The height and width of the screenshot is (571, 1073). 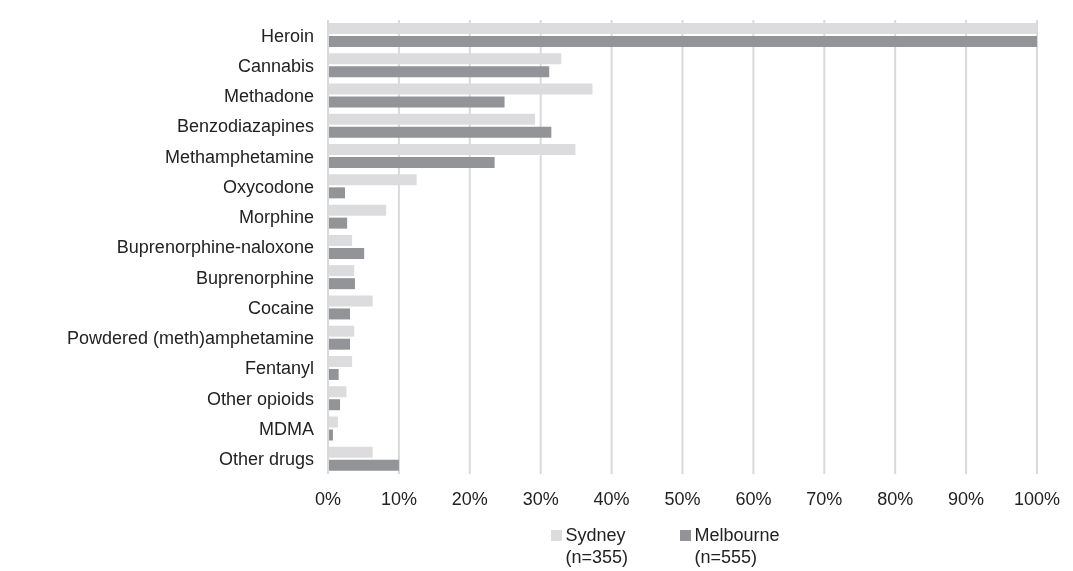 What do you see at coordinates (469, 498) in the screenshot?
I see `x-tick-label: 20%` at bounding box center [469, 498].